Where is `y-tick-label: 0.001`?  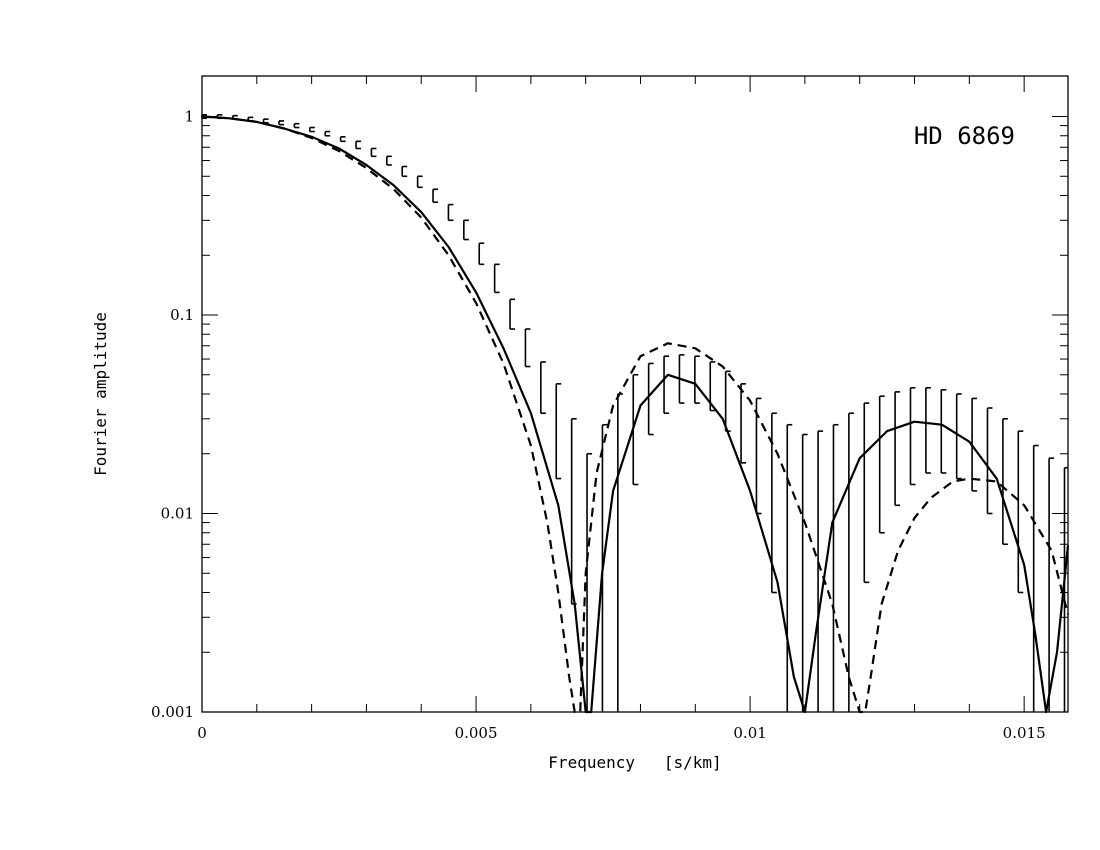
y-tick-label: 0.001 is located at coordinates (172, 712).